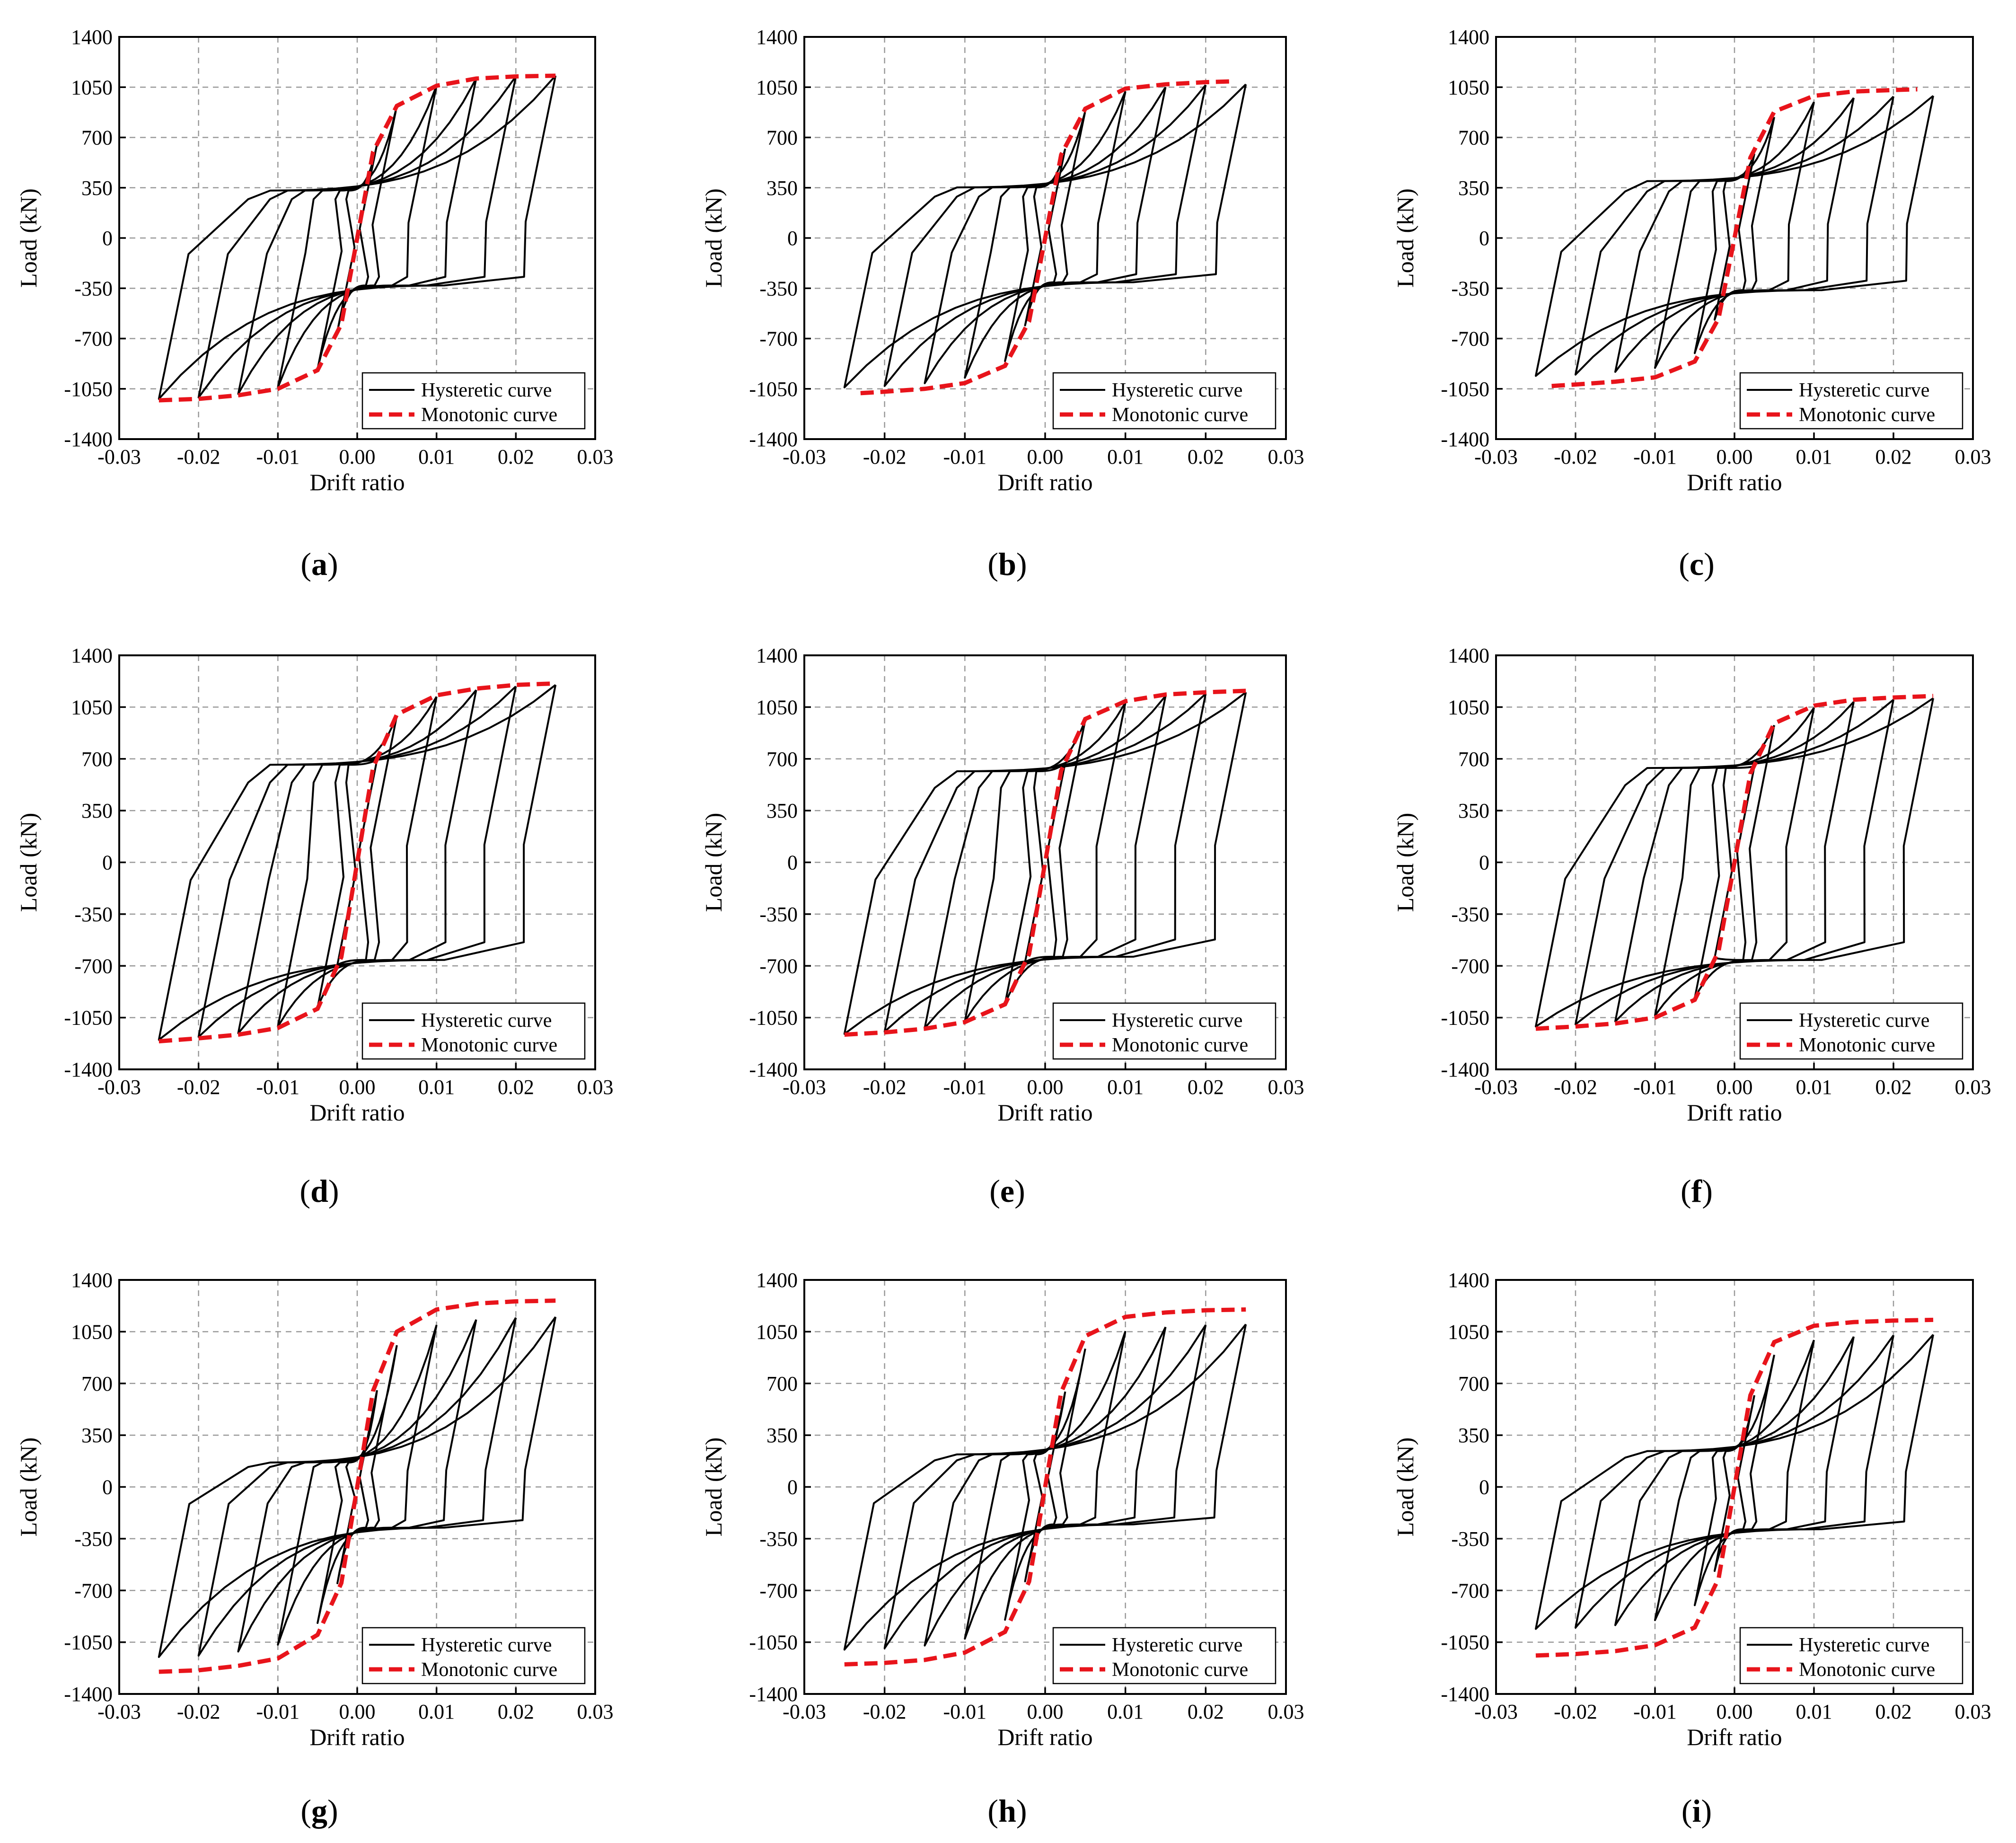 The height and width of the screenshot is (1843, 2016). What do you see at coordinates (1007, 1191) in the screenshot?
I see `caption-letter: e` at bounding box center [1007, 1191].